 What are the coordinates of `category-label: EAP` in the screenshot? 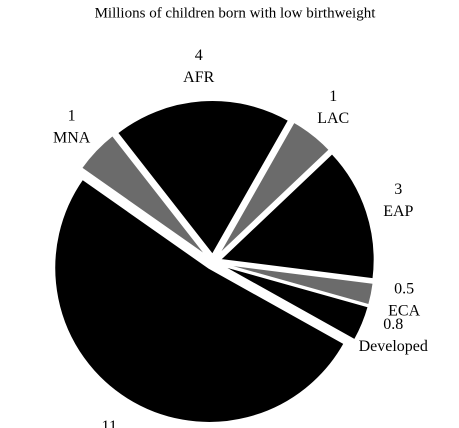 It's located at (398, 211).